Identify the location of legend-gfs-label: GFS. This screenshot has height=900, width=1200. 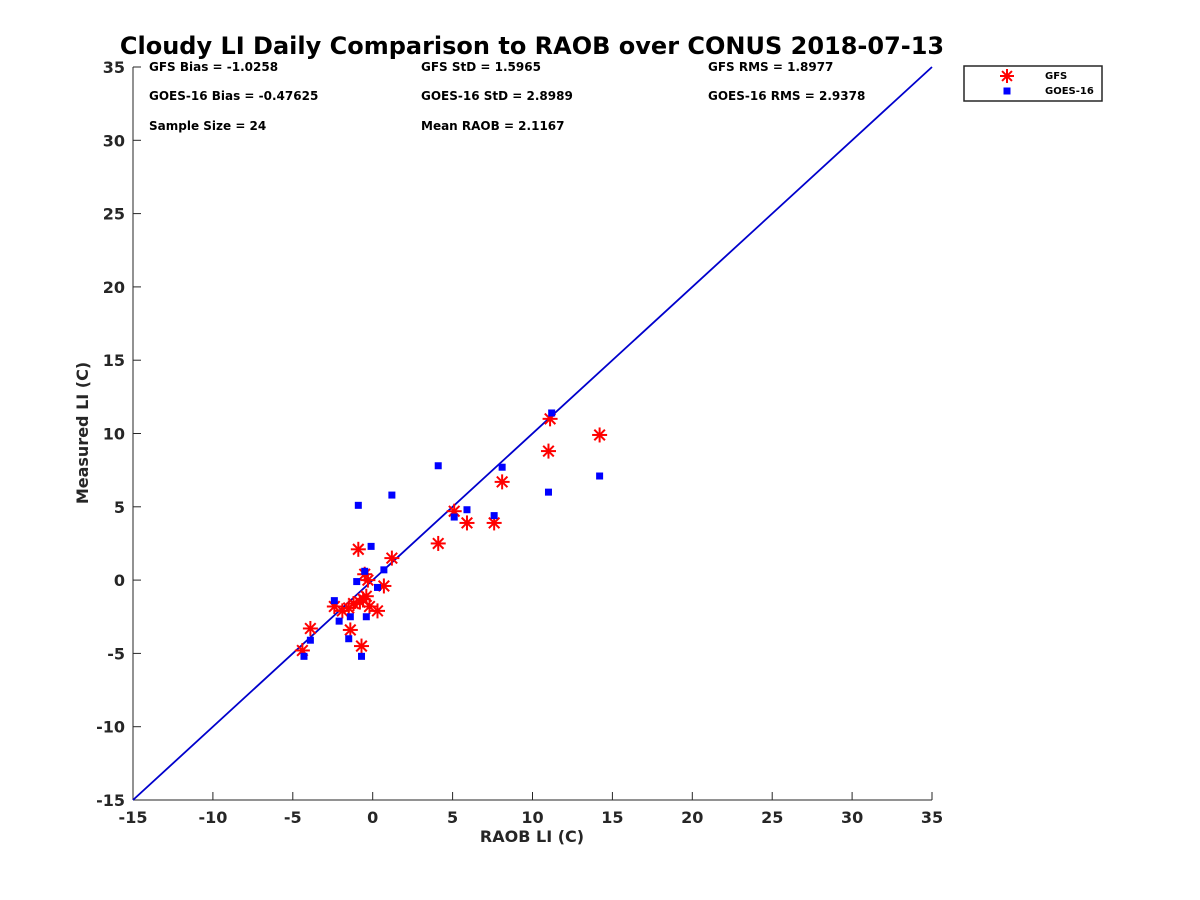
(1056, 76).